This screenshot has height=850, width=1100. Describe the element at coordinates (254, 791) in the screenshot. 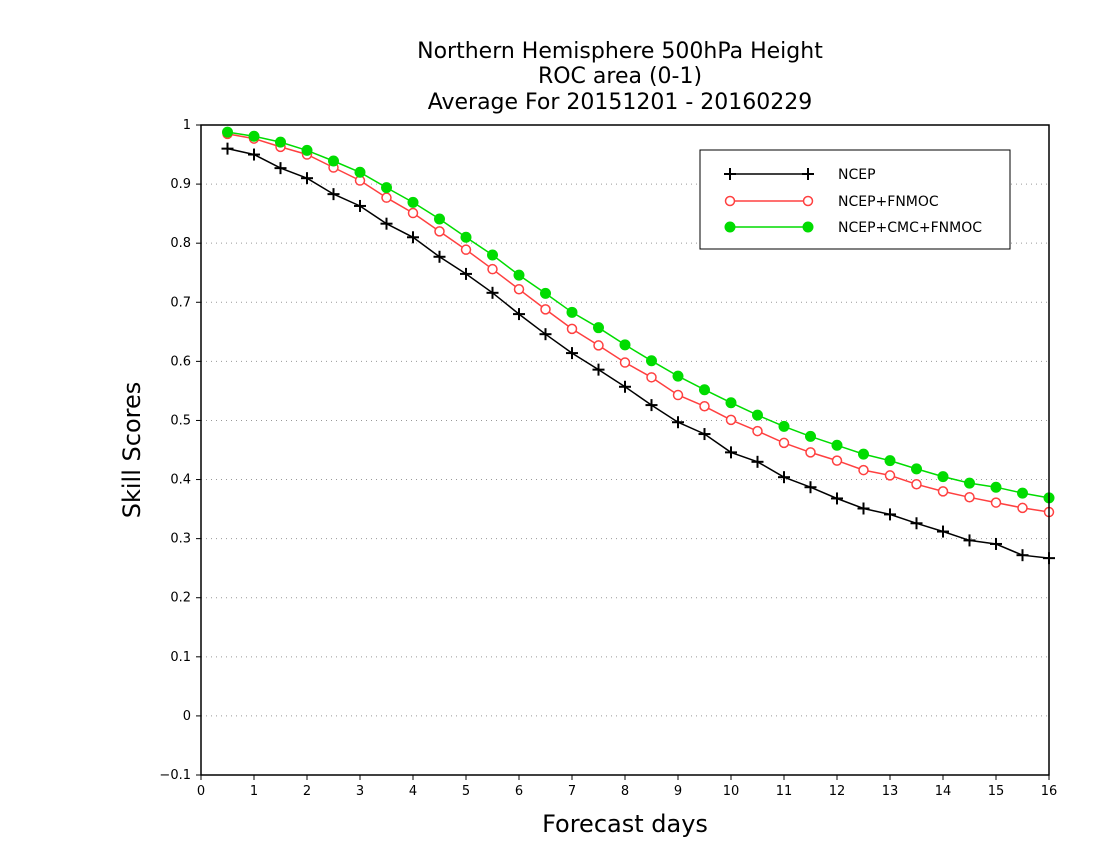

I see `x-tick-label: 1` at that location.